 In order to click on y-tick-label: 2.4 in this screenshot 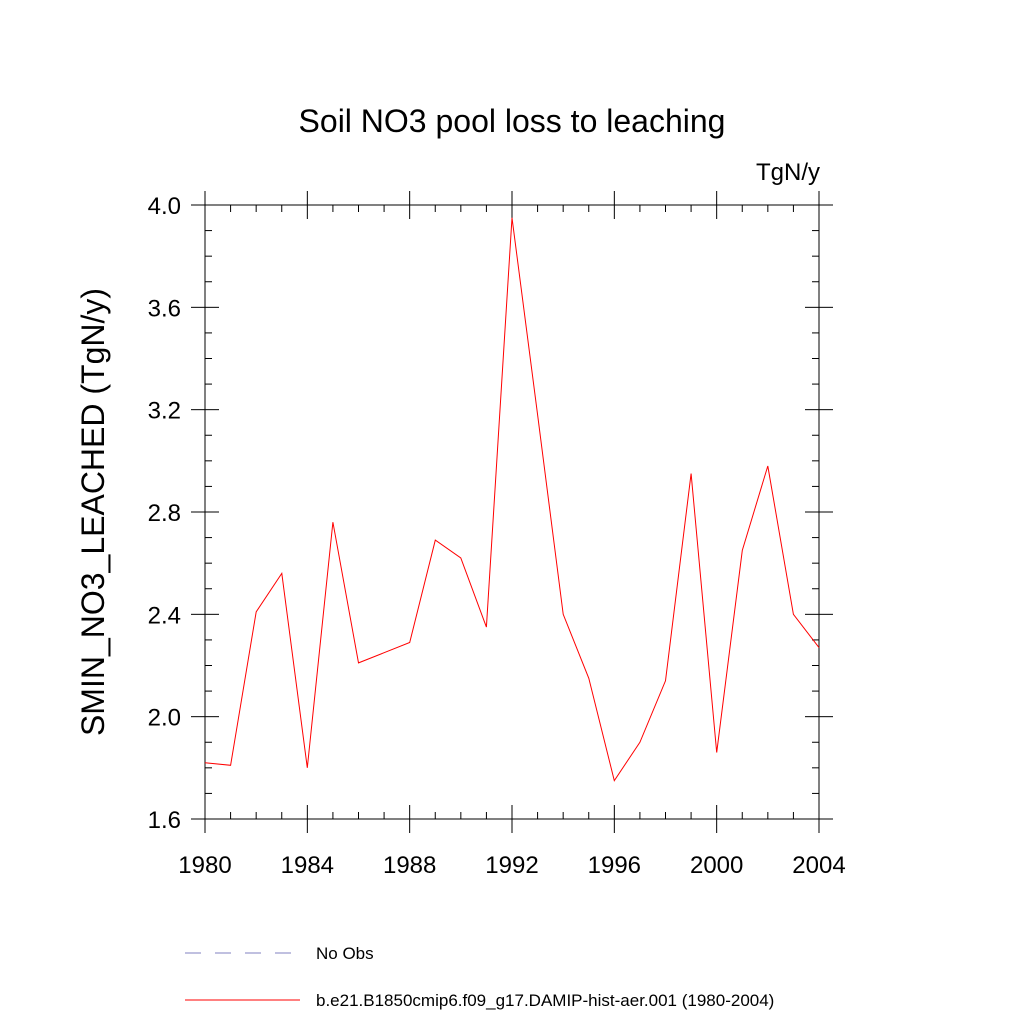, I will do `click(164, 615)`.